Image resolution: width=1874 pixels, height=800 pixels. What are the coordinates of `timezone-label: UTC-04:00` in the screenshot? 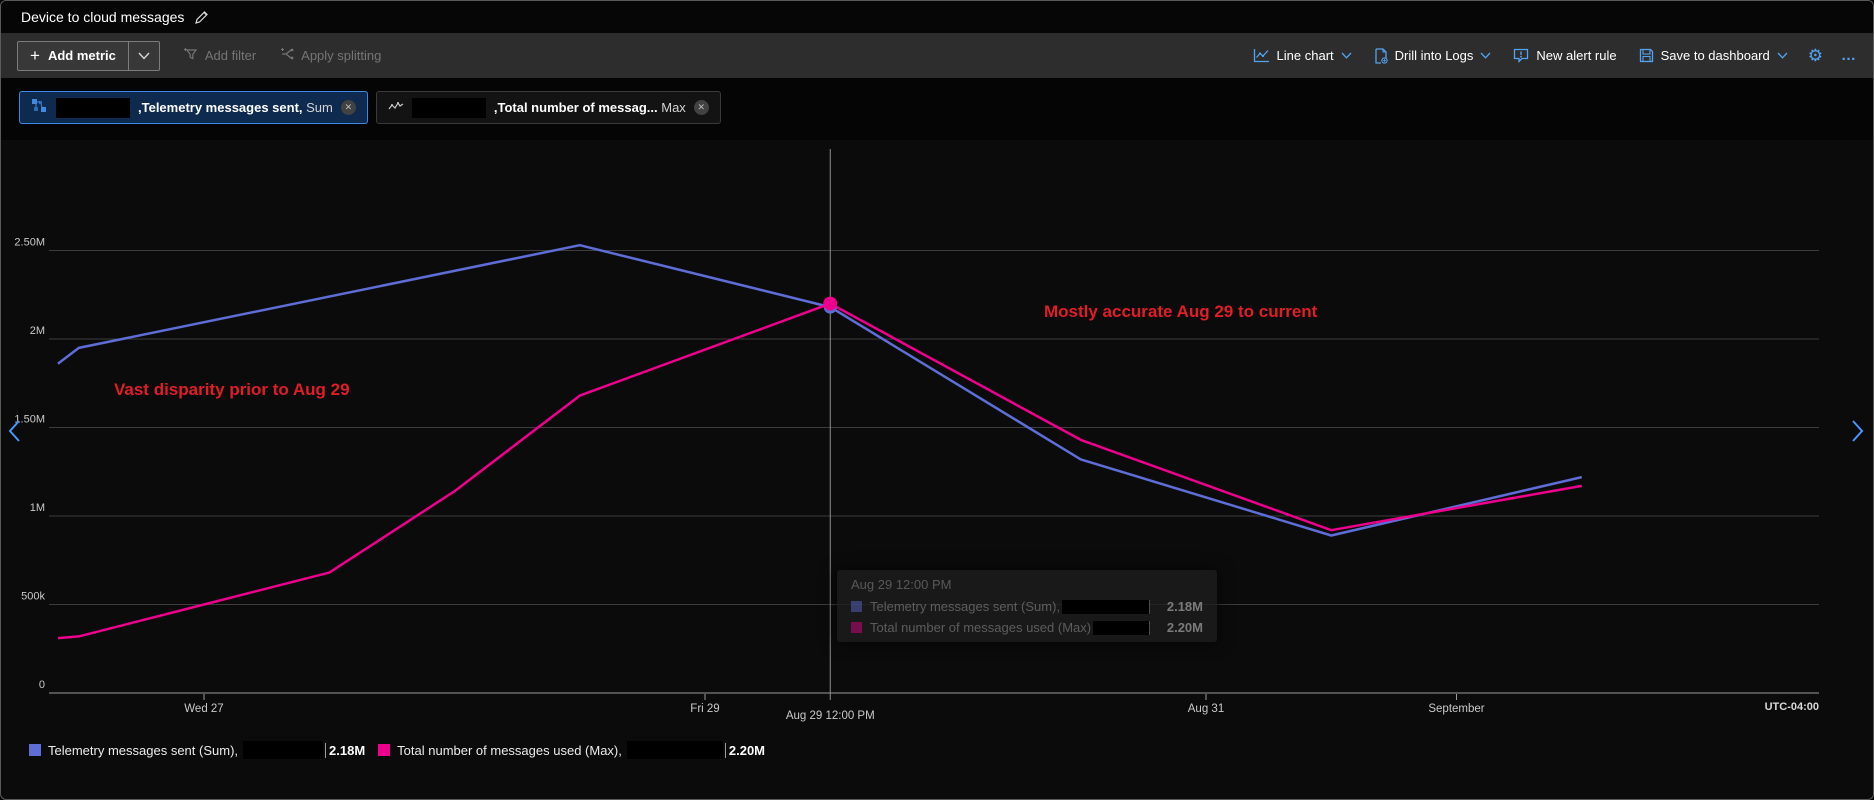 It's located at (1792, 707).